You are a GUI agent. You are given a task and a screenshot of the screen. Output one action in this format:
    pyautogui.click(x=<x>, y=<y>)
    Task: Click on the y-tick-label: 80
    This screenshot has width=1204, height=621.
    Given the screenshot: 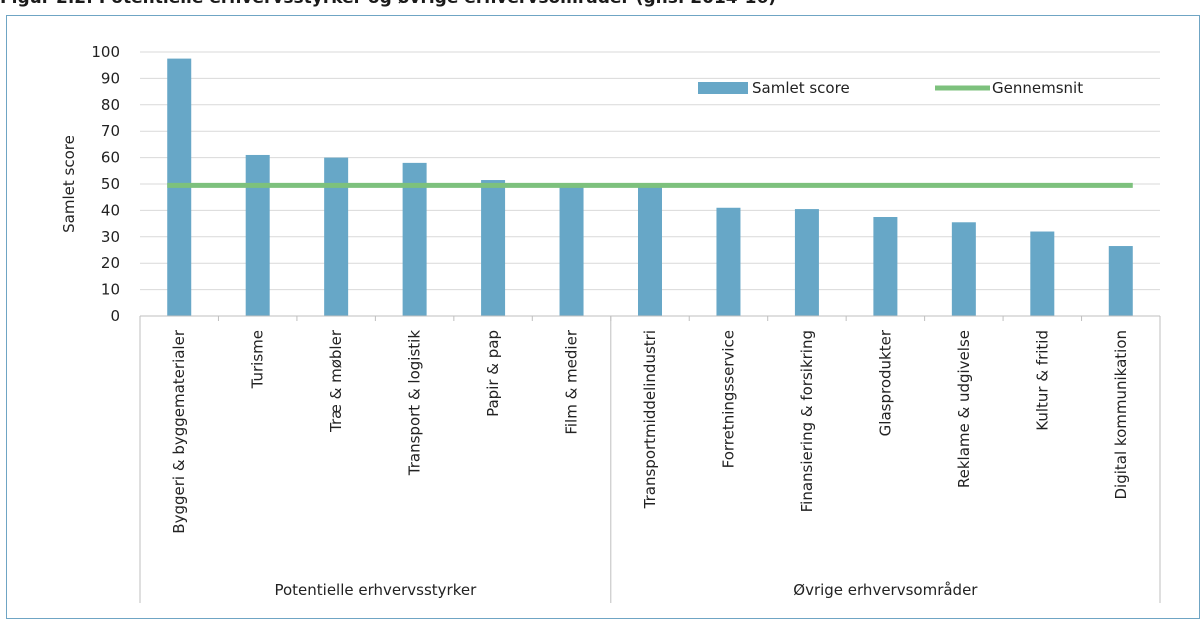 What is the action you would take?
    pyautogui.click(x=110, y=105)
    